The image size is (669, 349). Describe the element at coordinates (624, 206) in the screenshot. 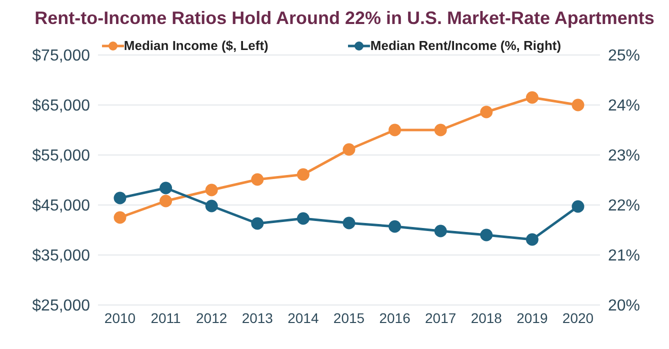

I see `y2-tick-label: 22%` at that location.